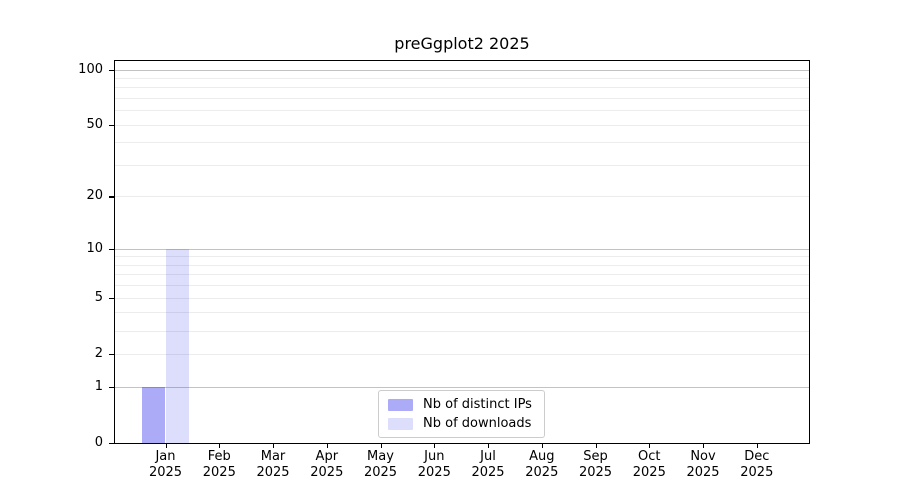 The image size is (900, 500). What do you see at coordinates (98, 353) in the screenshot?
I see `y-tick-label-2: 2` at bounding box center [98, 353].